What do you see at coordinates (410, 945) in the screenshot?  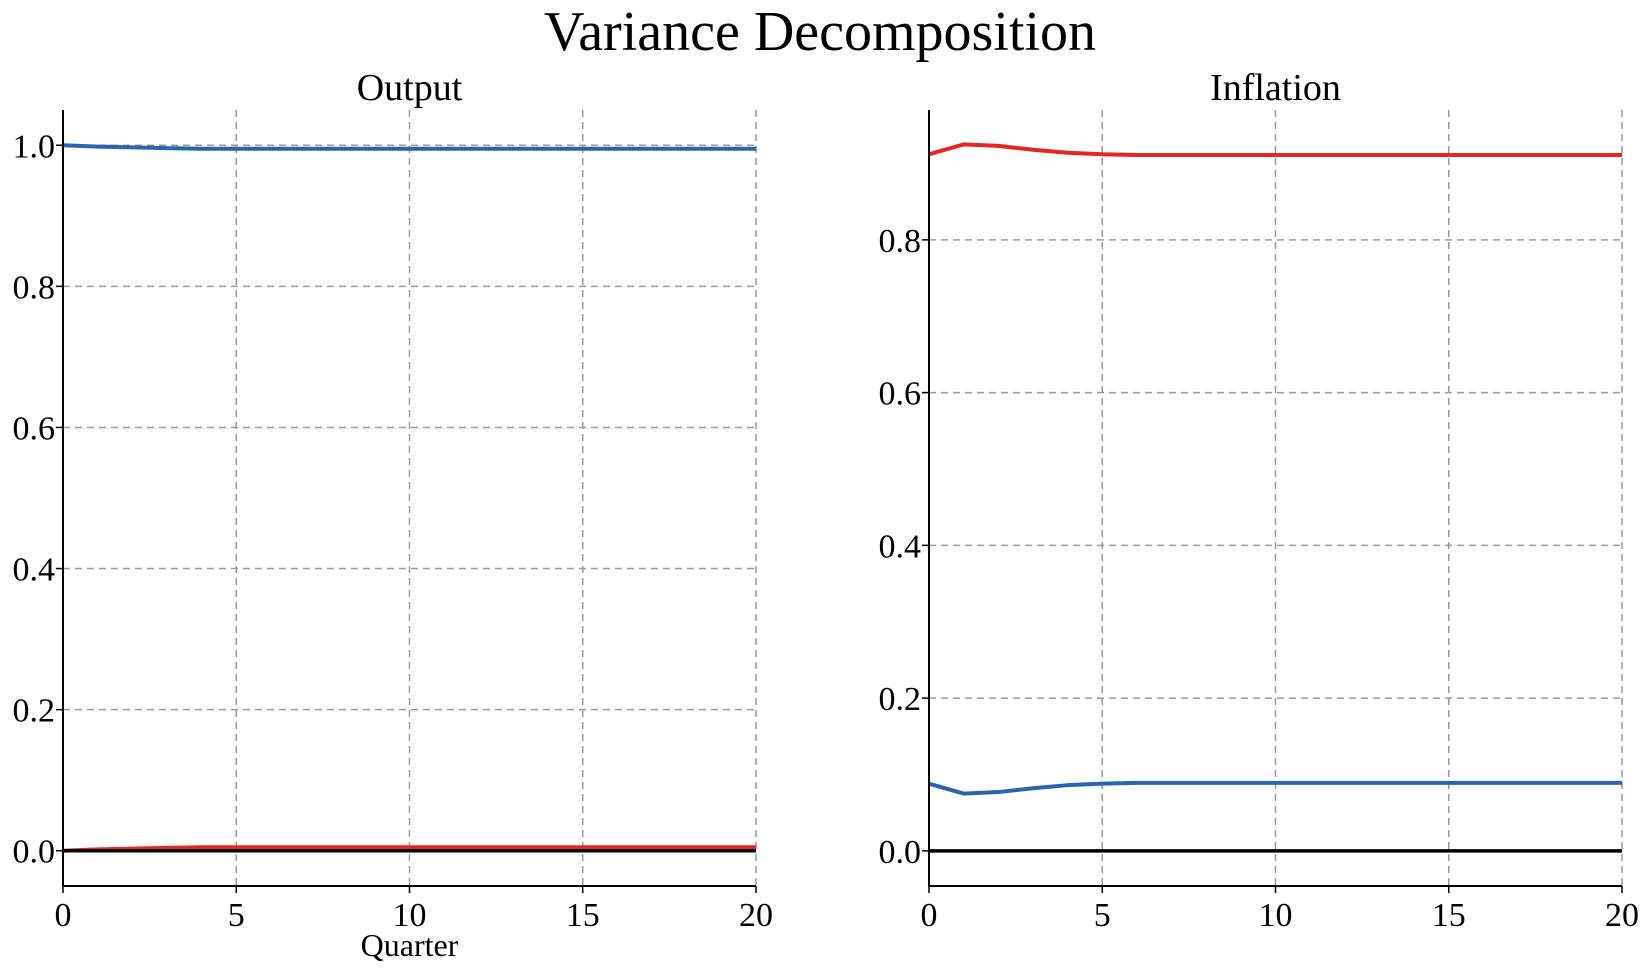 I see `x-axis-label: Quarter` at bounding box center [410, 945].